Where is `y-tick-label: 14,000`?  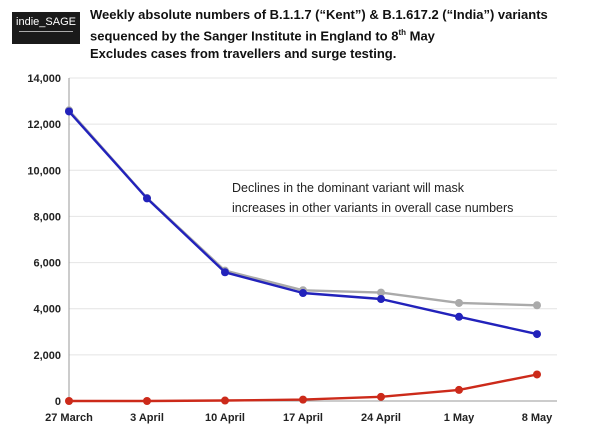 y-tick-label: 14,000 is located at coordinates (44, 79).